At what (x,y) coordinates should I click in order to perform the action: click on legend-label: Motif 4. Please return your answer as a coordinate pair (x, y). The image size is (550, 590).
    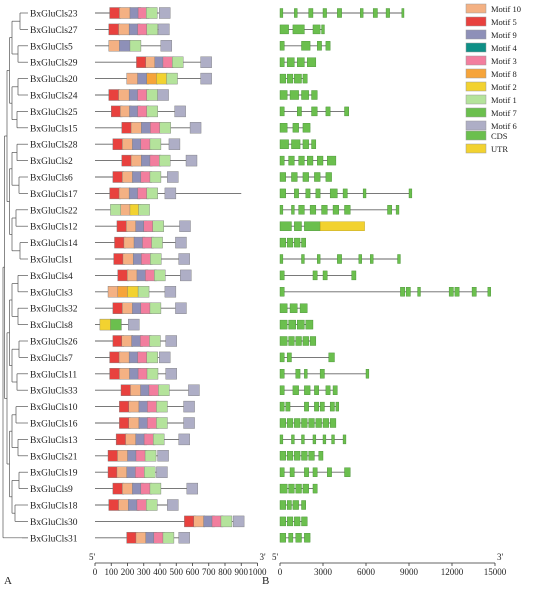
    Looking at the image, I should click on (504, 48).